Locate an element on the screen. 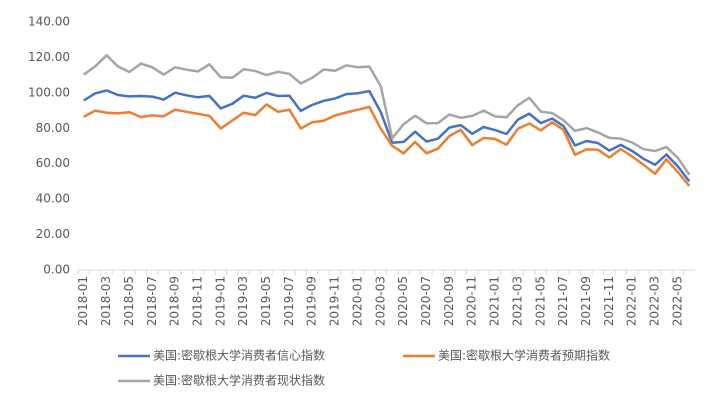 The height and width of the screenshot is (415, 717). y-tick-label: 100.00 is located at coordinates (49, 92).